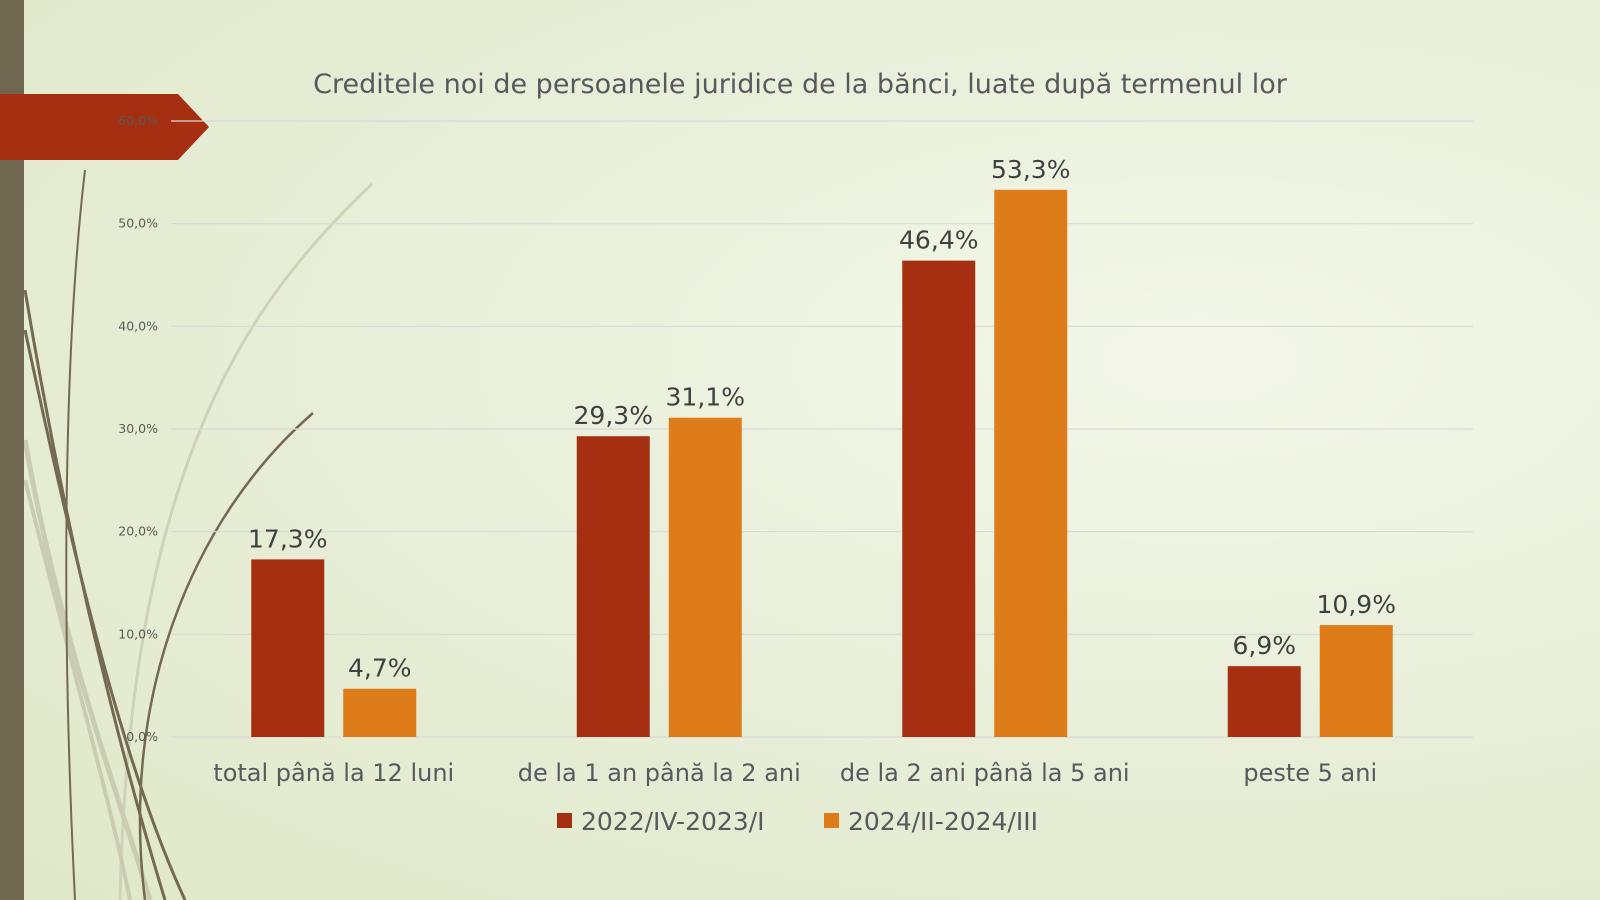 The image size is (1600, 900). I want to click on x-category-label: de la 2 ani până la 5 ani, so click(985, 773).